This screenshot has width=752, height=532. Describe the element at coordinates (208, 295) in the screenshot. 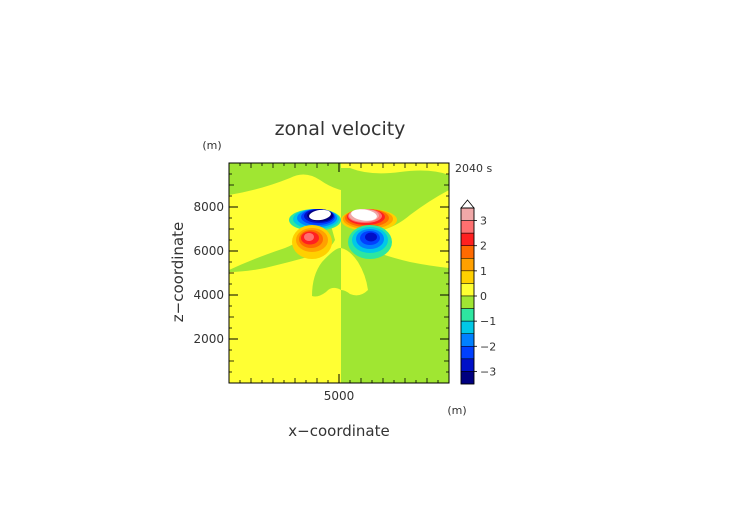

I see `y-tick-label: 4000` at that location.